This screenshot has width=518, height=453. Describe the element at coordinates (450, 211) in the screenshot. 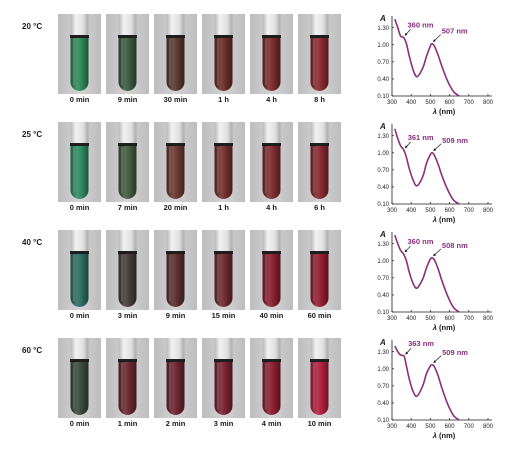

I see `x-tick-label: 600` at that location.